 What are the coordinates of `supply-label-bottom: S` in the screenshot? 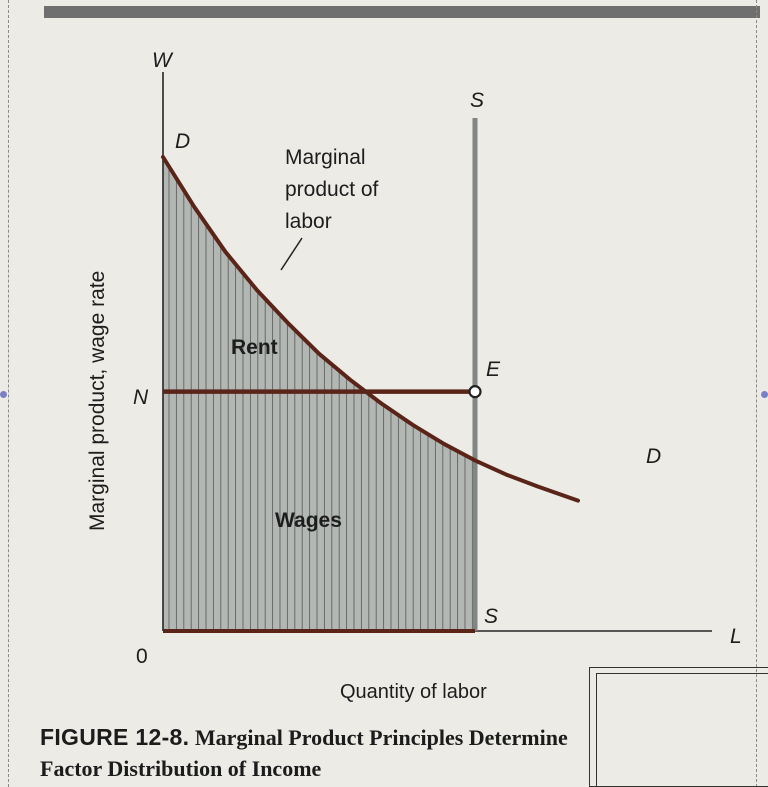 It's located at (491, 616).